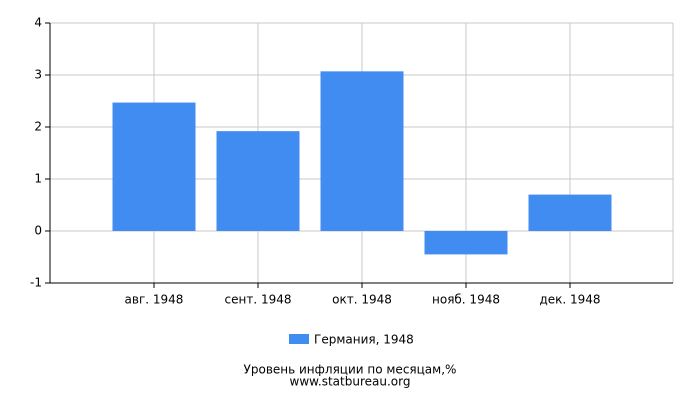  Describe the element at coordinates (154, 300) in the screenshot. I see `x-tick-label: авг. 1948` at that location.